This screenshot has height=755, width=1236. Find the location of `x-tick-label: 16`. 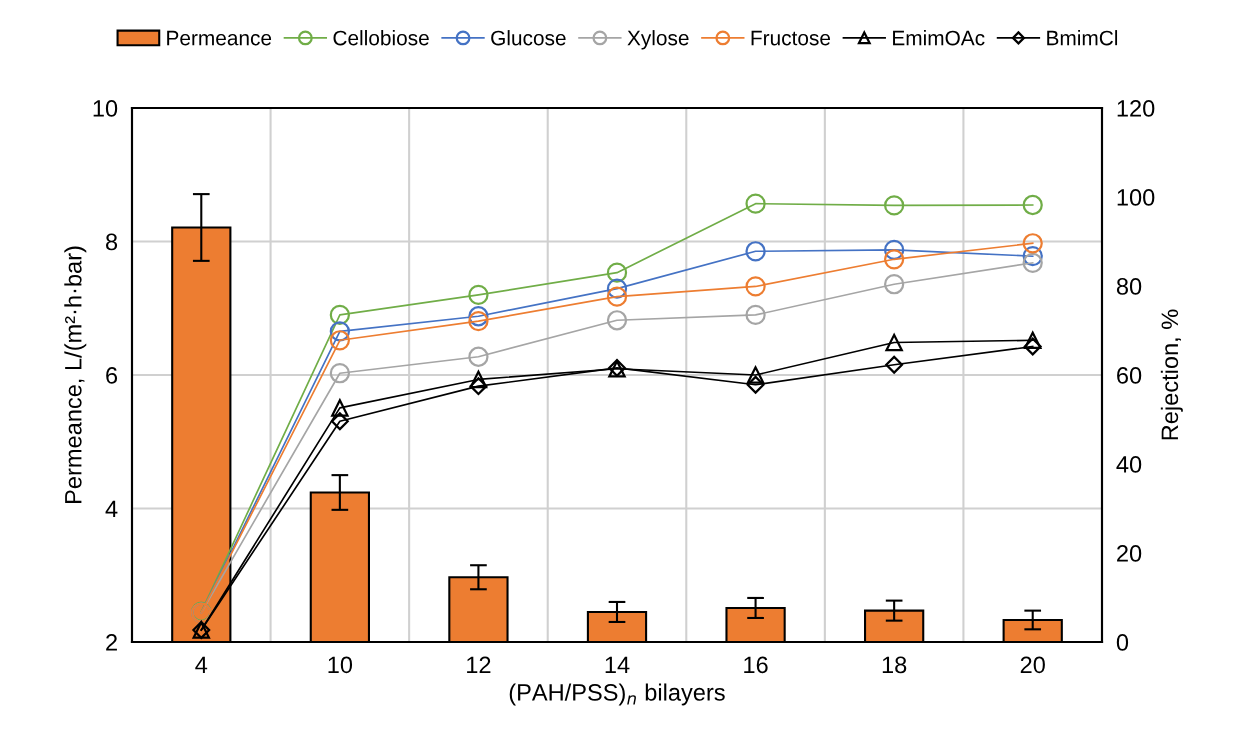

x-tick-label: 16 is located at coordinates (756, 665).